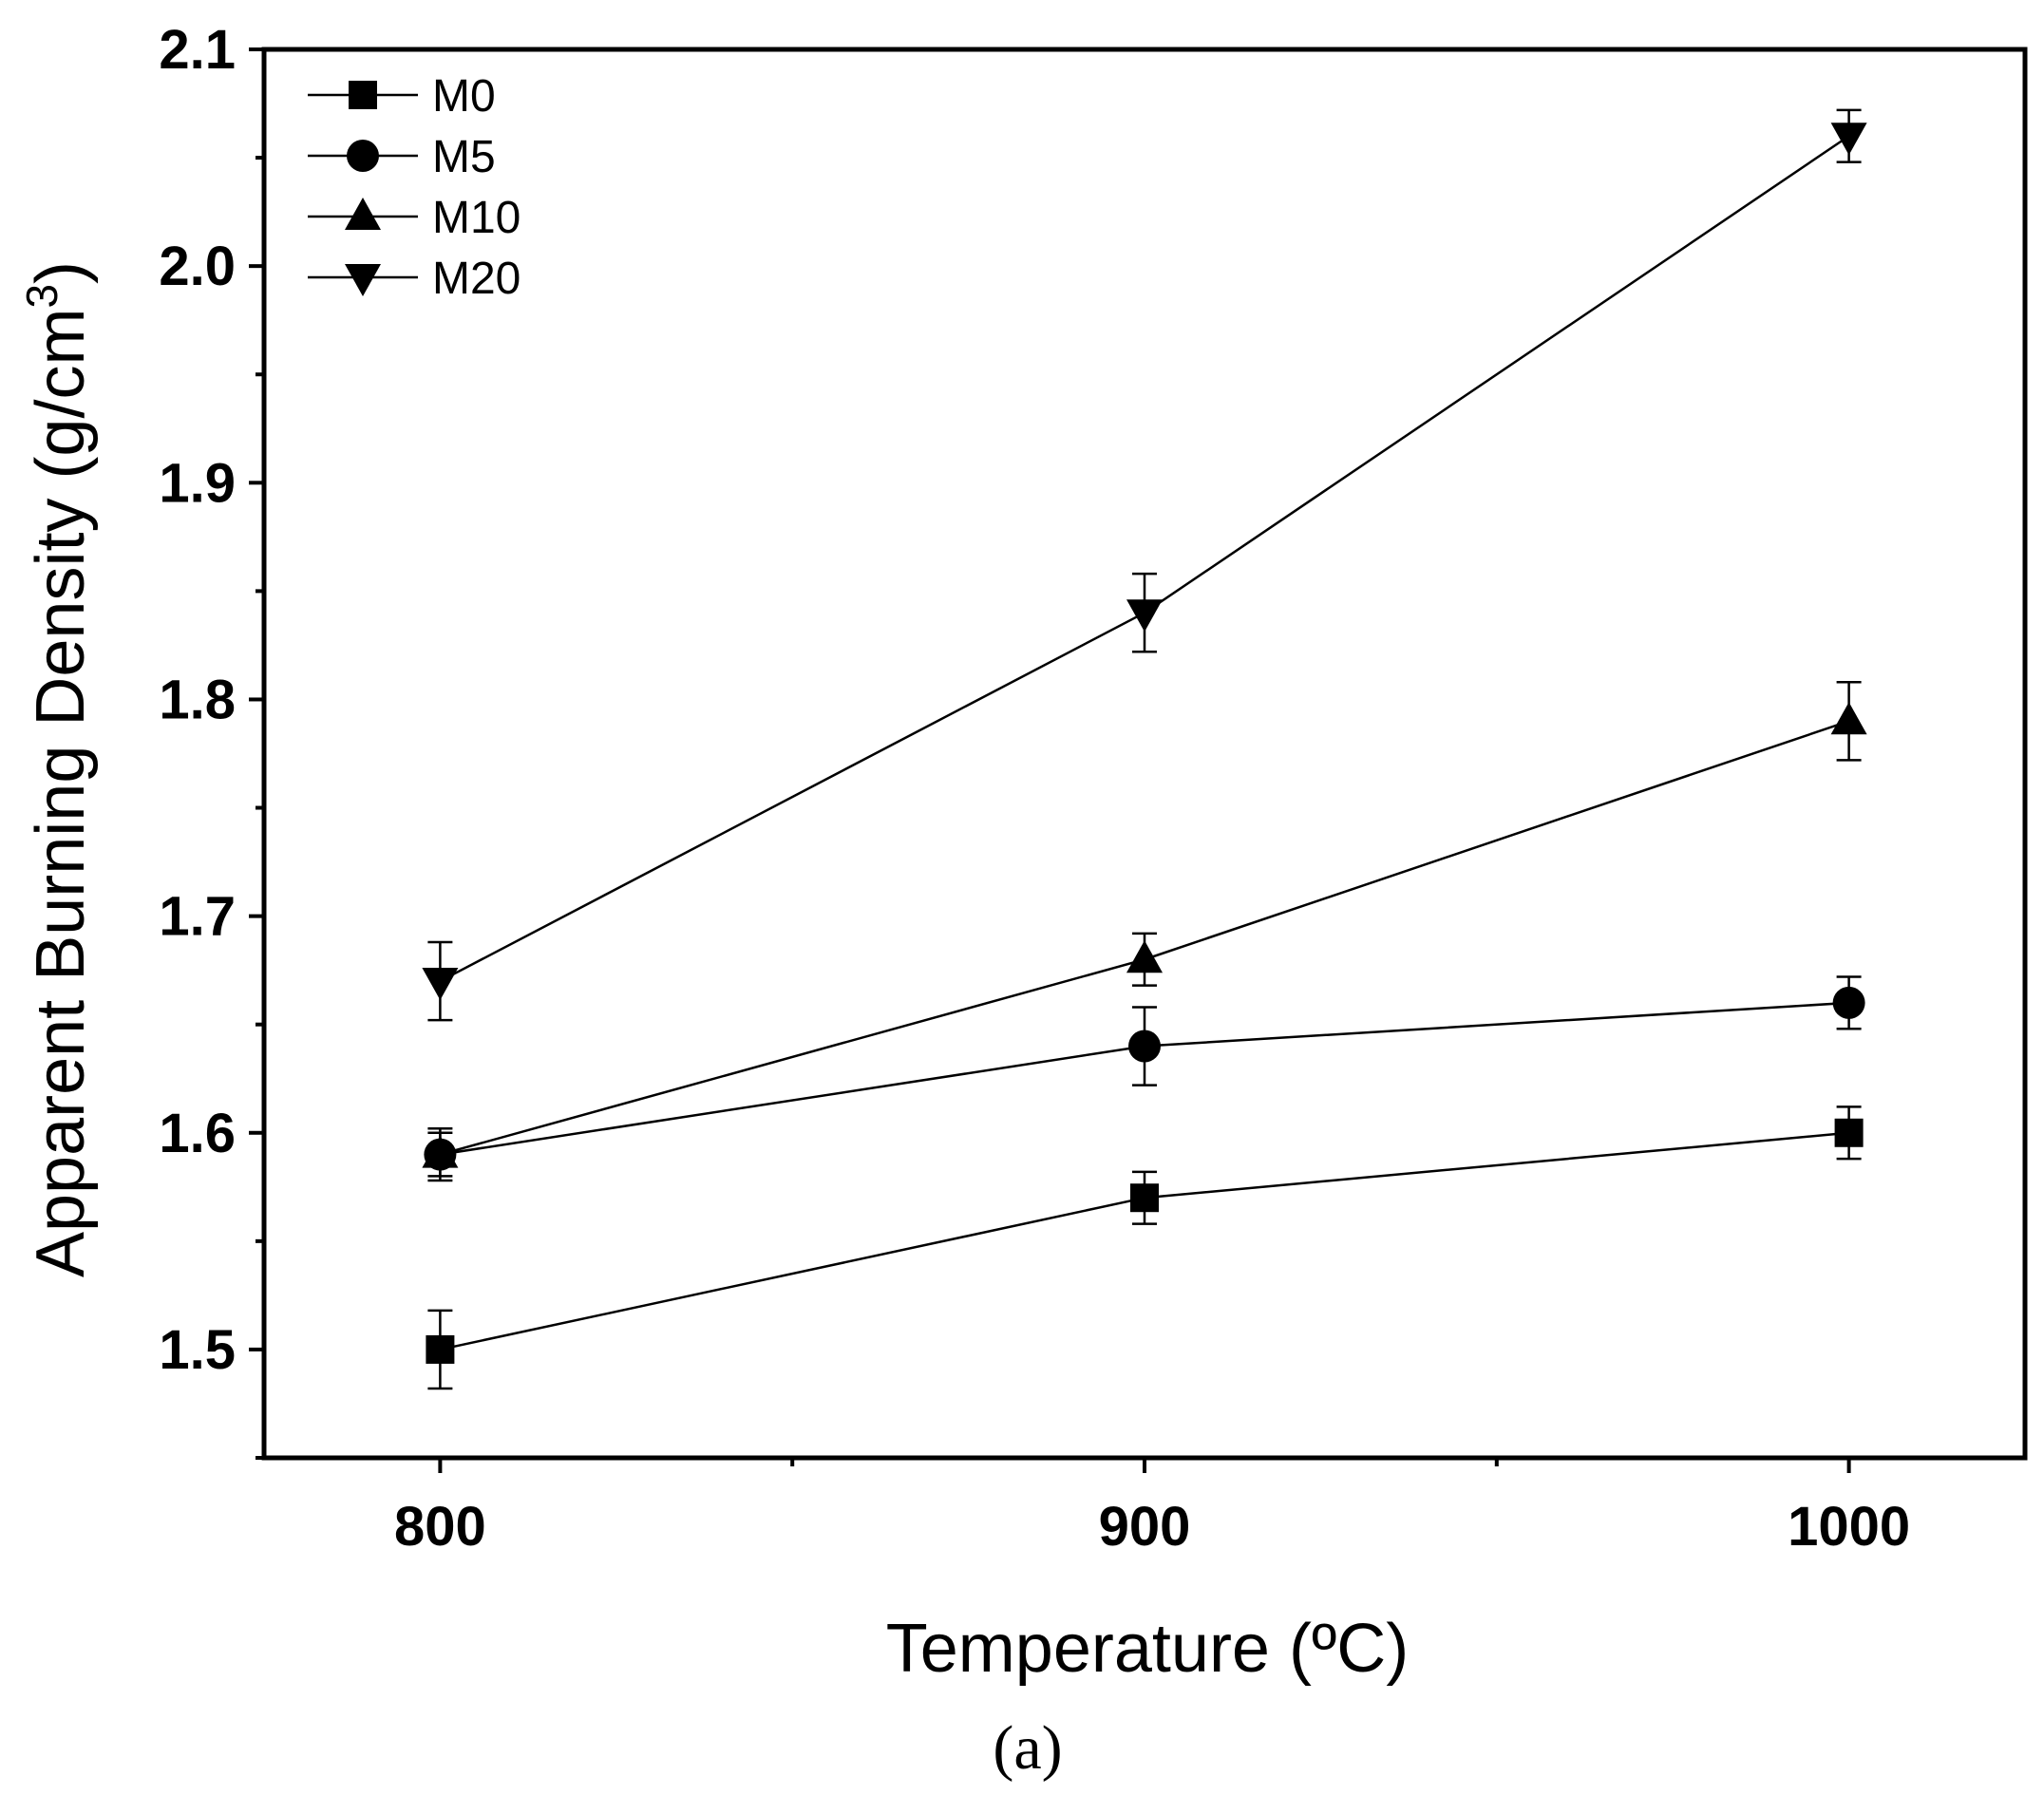  Describe the element at coordinates (1849, 1527) in the screenshot. I see `x-tick-label: 1000` at that location.